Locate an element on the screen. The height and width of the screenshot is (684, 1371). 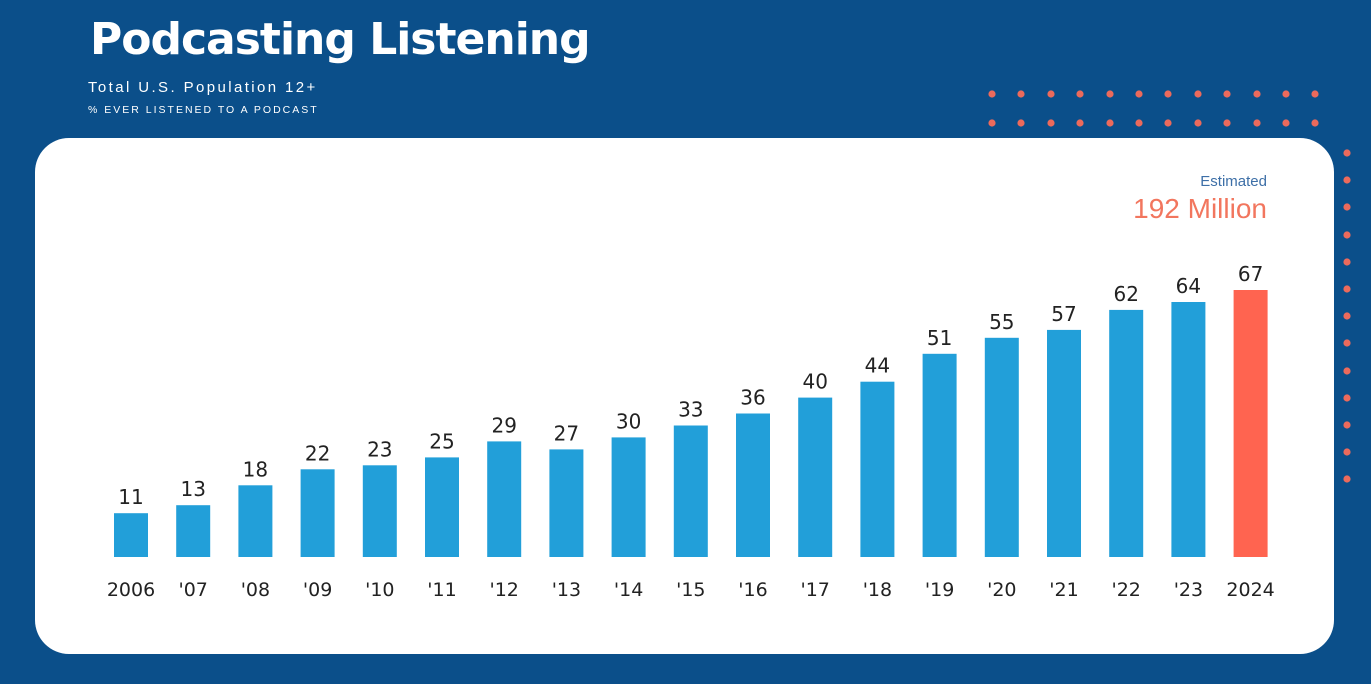
bar-value-label: 33 is located at coordinates (690, 410).